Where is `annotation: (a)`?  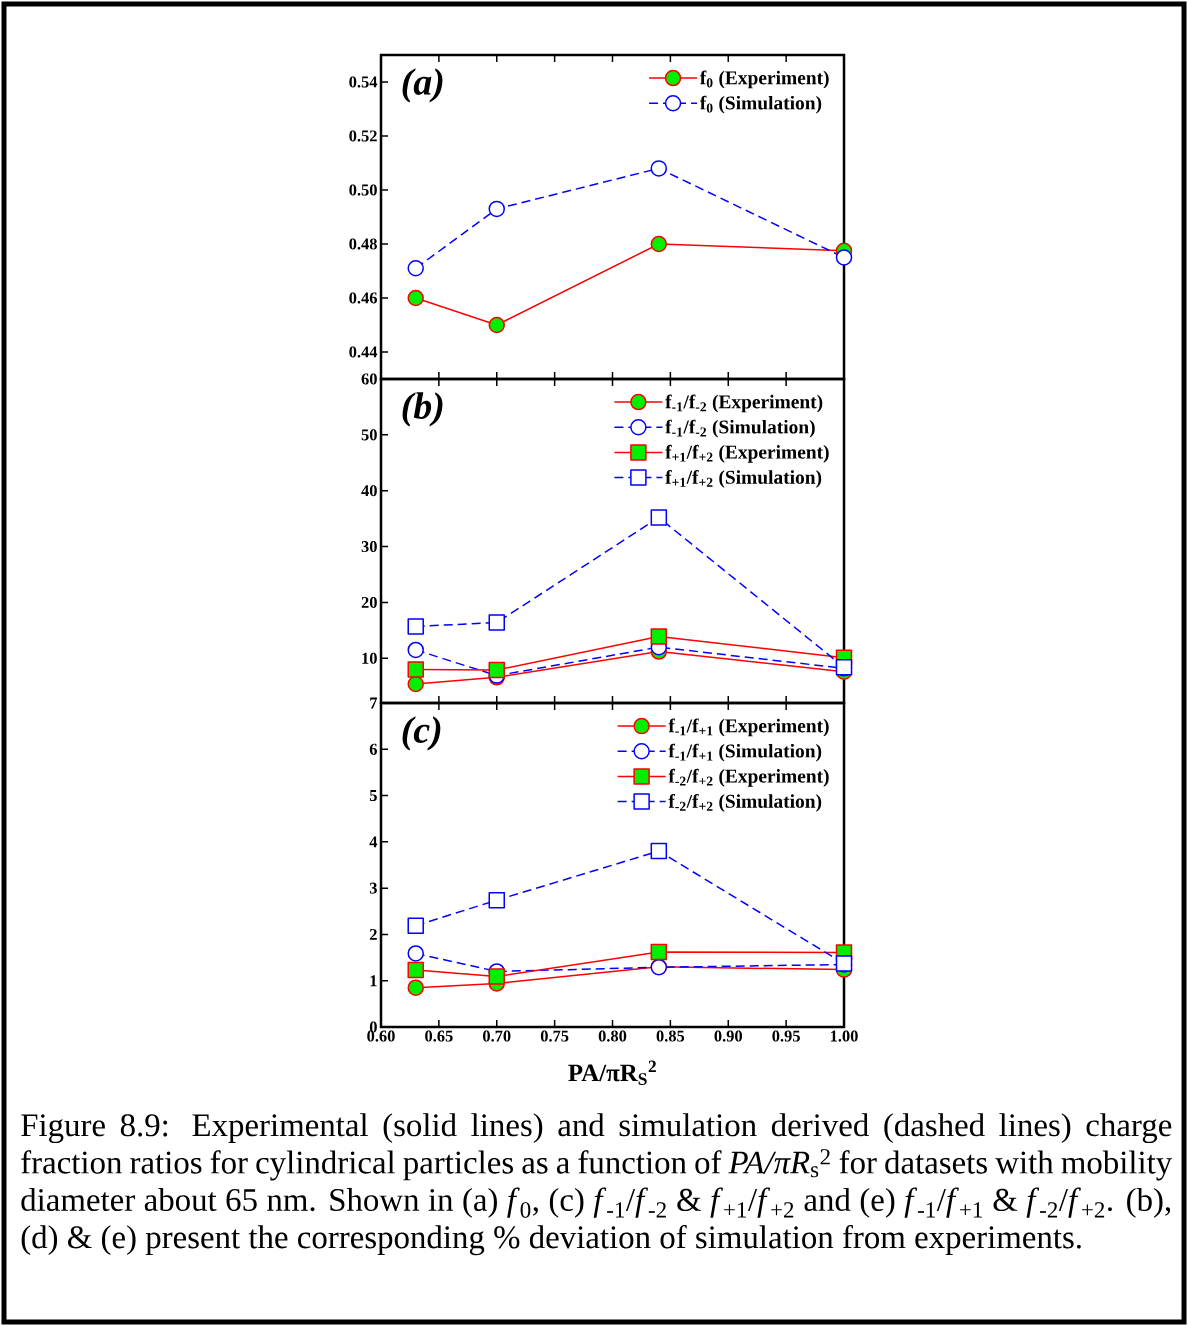 annotation: (a) is located at coordinates (422, 85).